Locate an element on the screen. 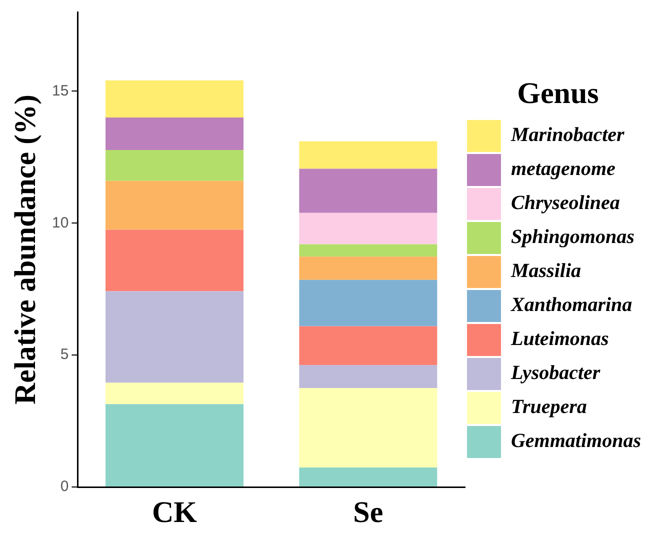 This screenshot has height=540, width=655. legend-label: Xanthomarina is located at coordinates (571, 305).